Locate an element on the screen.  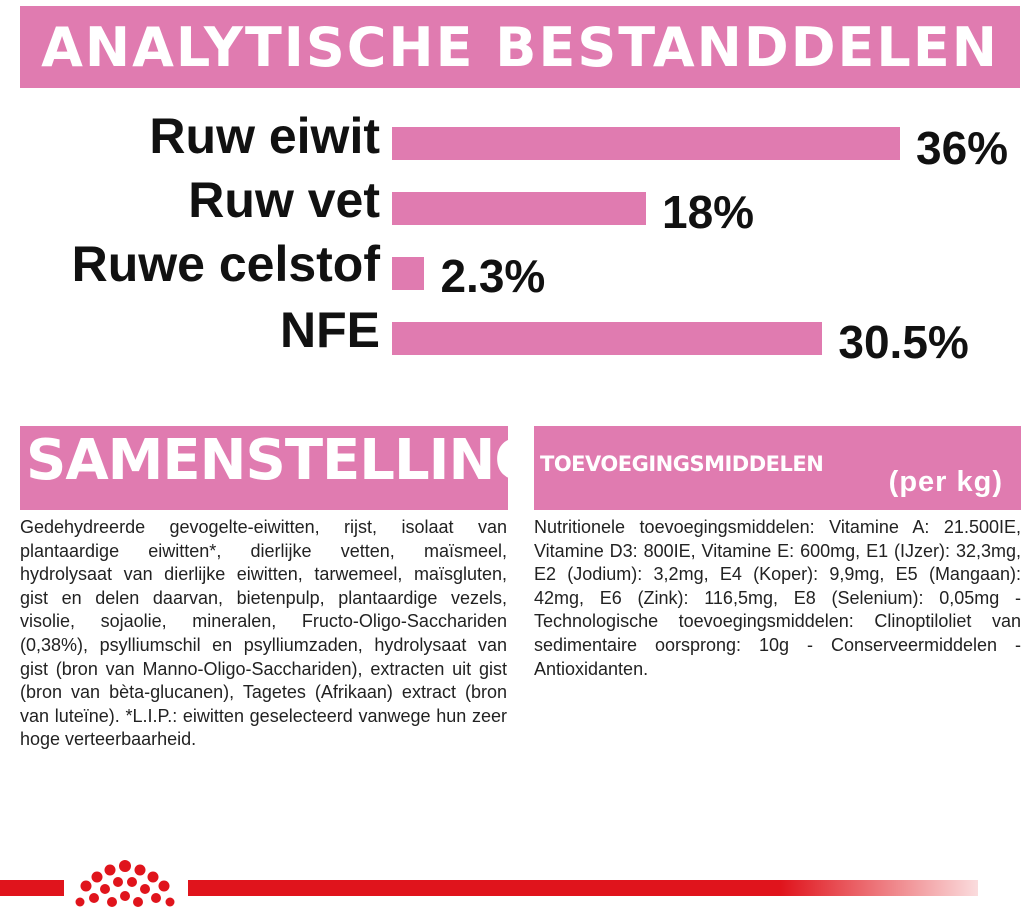
bar-ruw-vet is located at coordinates (519, 208).